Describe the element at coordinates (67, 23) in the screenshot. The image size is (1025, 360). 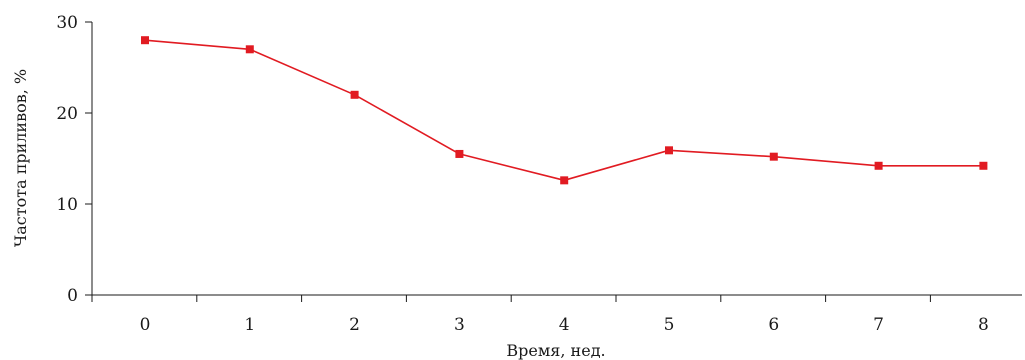
I see `y-tick-label: 30` at that location.